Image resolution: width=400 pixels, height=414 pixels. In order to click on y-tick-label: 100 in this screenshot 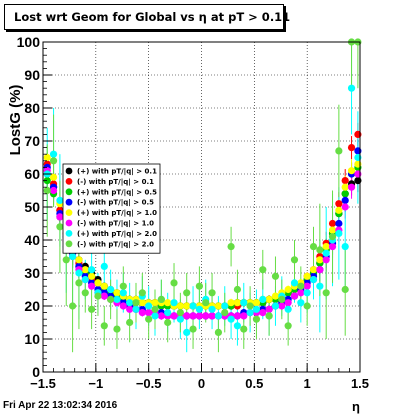, I will do `click(29, 42)`.